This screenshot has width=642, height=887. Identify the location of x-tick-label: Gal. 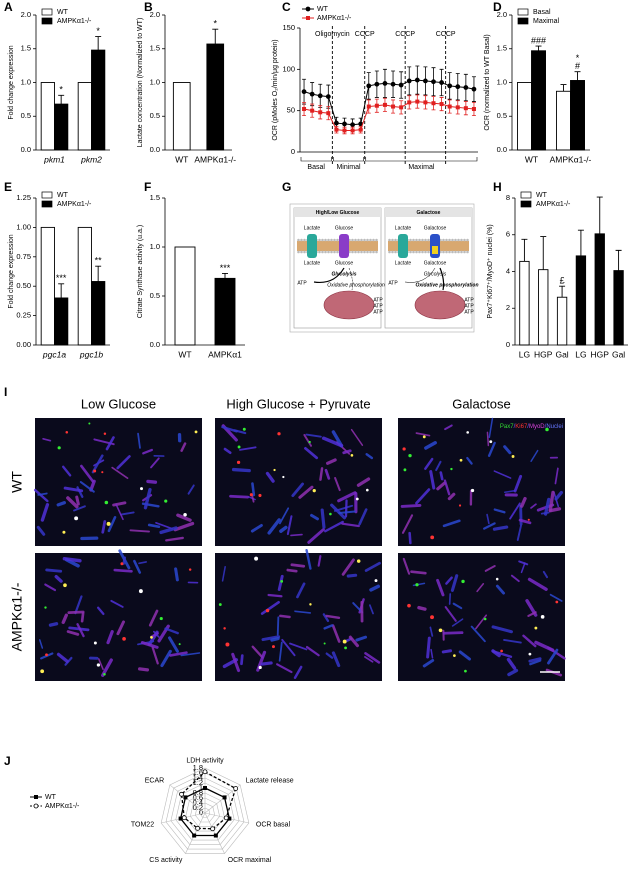
(561, 354).